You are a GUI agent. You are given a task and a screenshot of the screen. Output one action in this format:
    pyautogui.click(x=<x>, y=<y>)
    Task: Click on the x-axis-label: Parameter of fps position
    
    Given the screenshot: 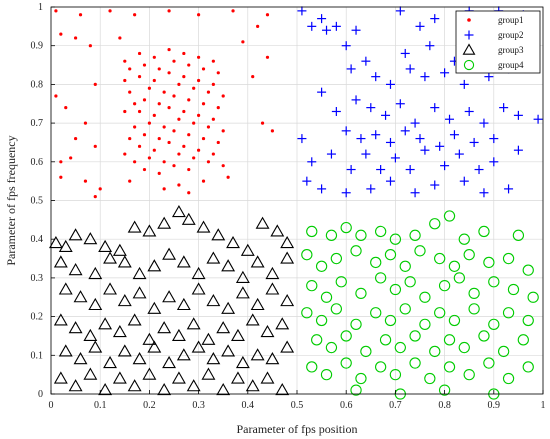 What is the action you would take?
    pyautogui.click(x=297, y=429)
    